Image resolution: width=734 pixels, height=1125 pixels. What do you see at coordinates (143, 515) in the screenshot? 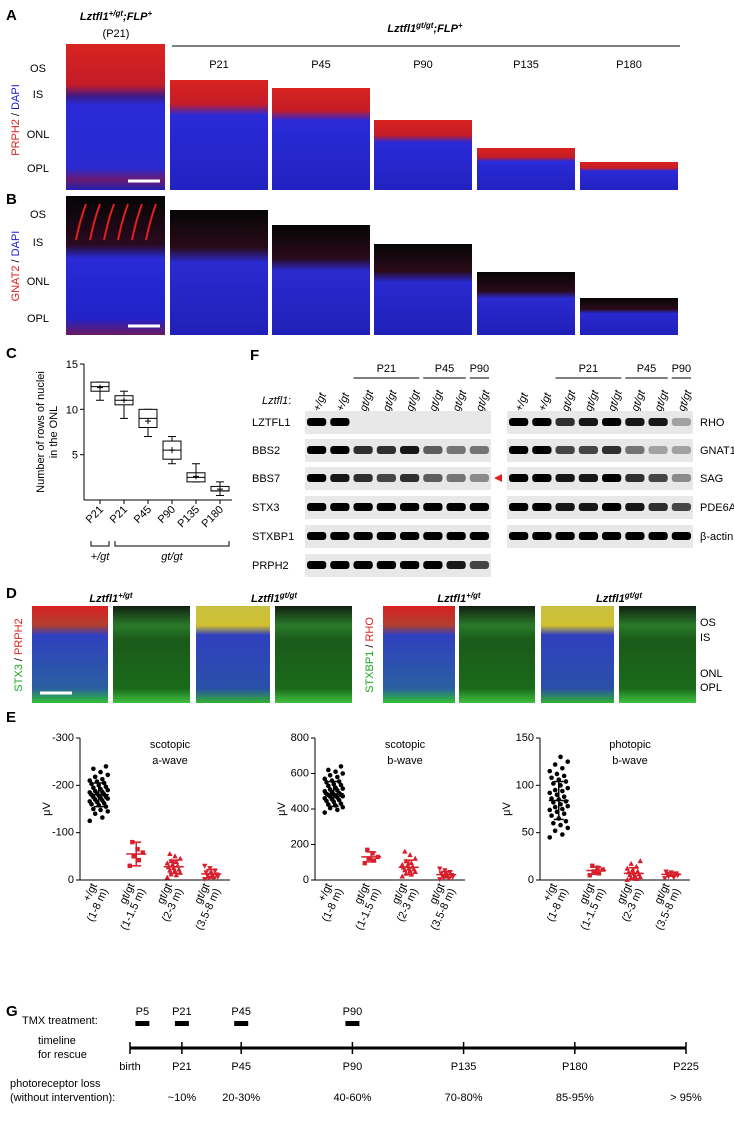
I see `x-tick-label: P45` at bounding box center [143, 515].